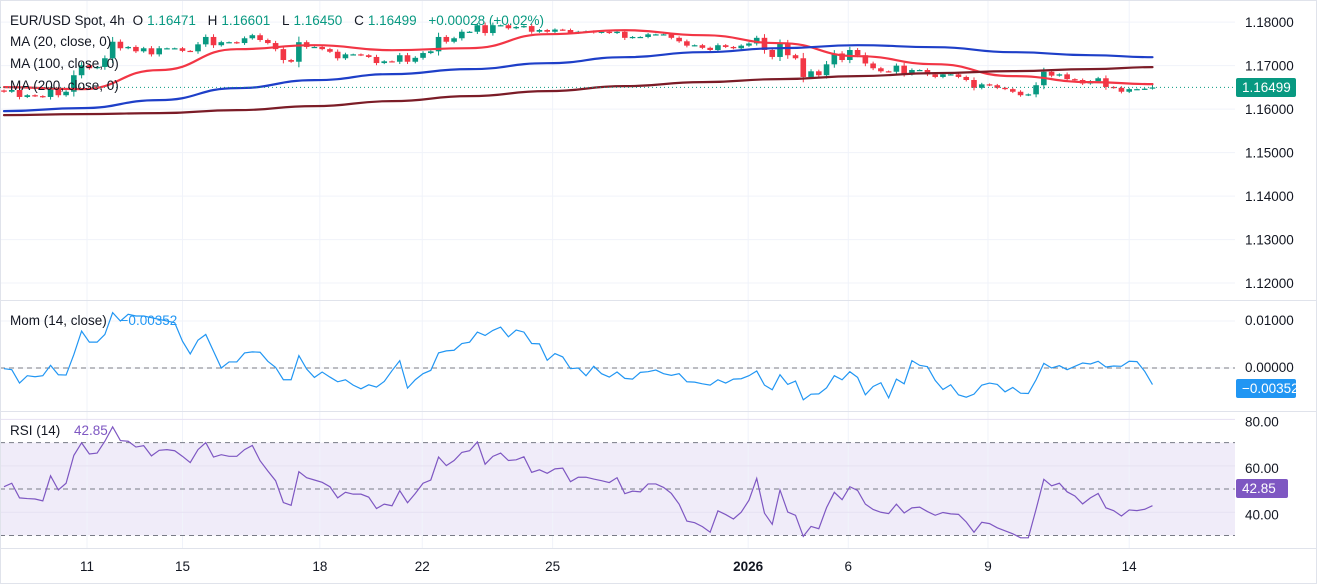 The height and width of the screenshot is (584, 1317). Describe the element at coordinates (64, 85) in the screenshot. I see `ma200-legend: MA (200, close, 0)` at that location.